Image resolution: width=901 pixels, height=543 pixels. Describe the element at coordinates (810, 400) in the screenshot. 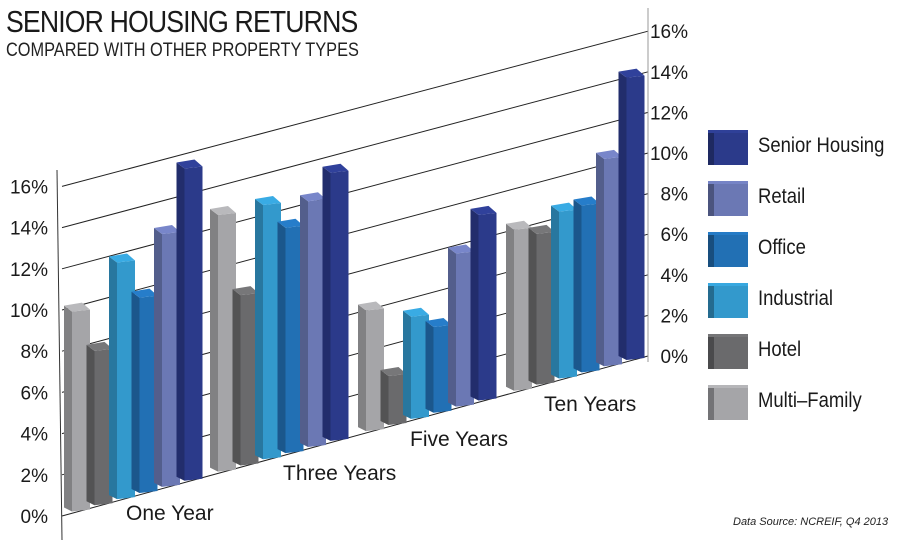

I see `legend-label: Multi–Family` at that location.